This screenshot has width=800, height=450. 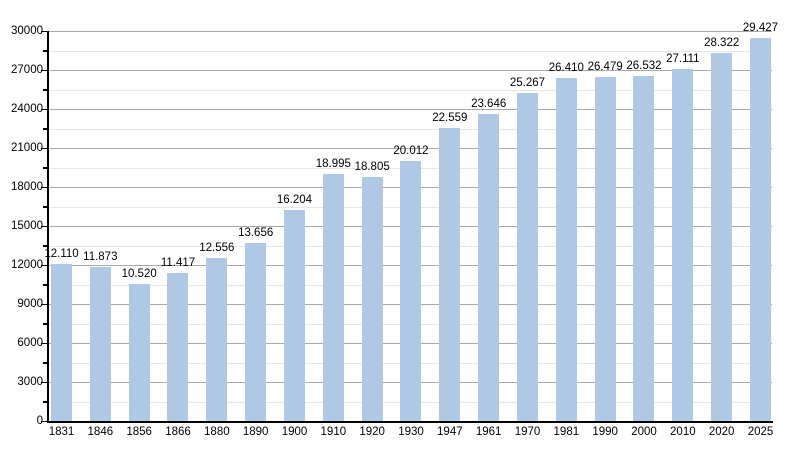 I want to click on bar-2020, so click(x=722, y=236).